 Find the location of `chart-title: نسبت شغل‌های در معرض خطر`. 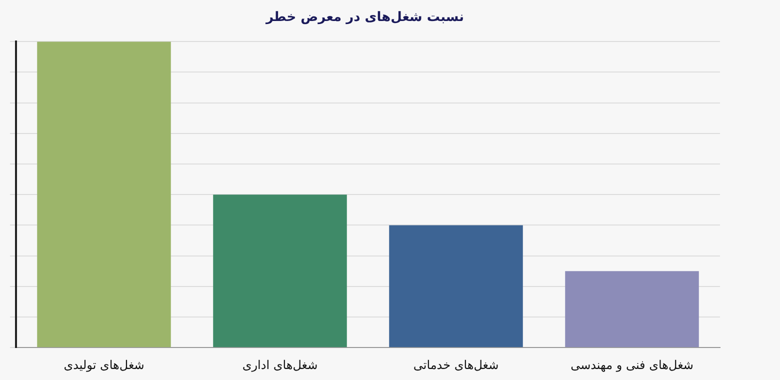

chart-title: نسبت شغل‌های در معرض خطر is located at coordinates (364, 18).